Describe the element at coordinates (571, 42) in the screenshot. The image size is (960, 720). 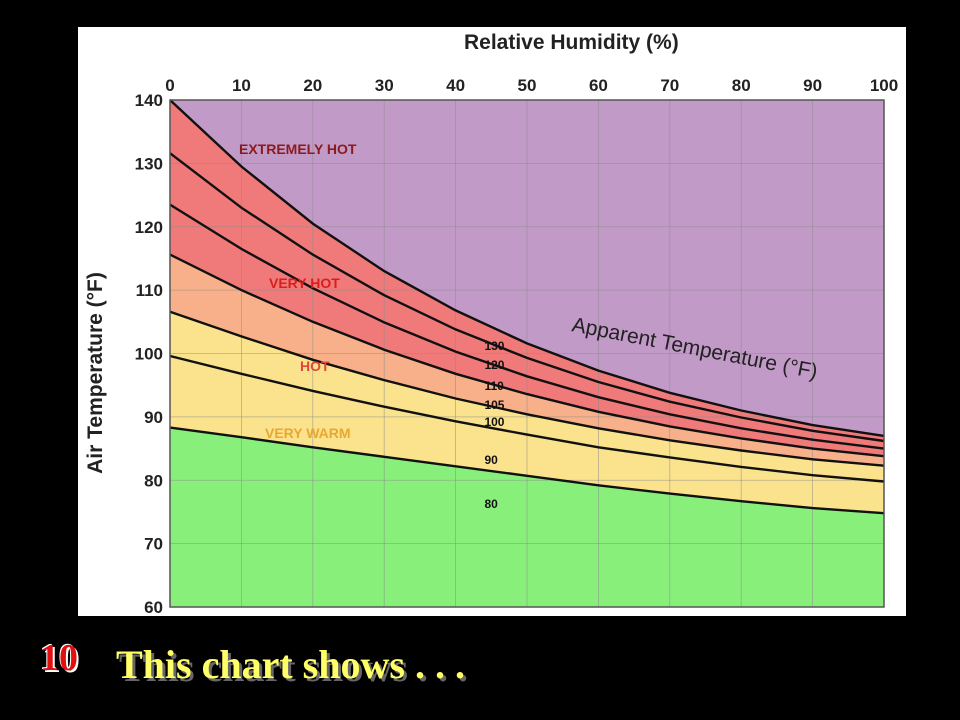
I see `chart-title: Relative Humidity (%)` at that location.